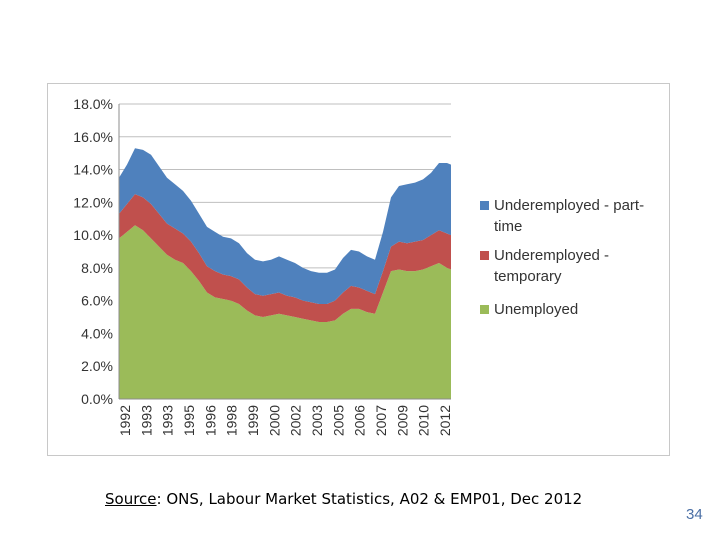 The image size is (720, 540). Describe the element at coordinates (253, 420) in the screenshot. I see `x-tick-label: 1999` at that location.